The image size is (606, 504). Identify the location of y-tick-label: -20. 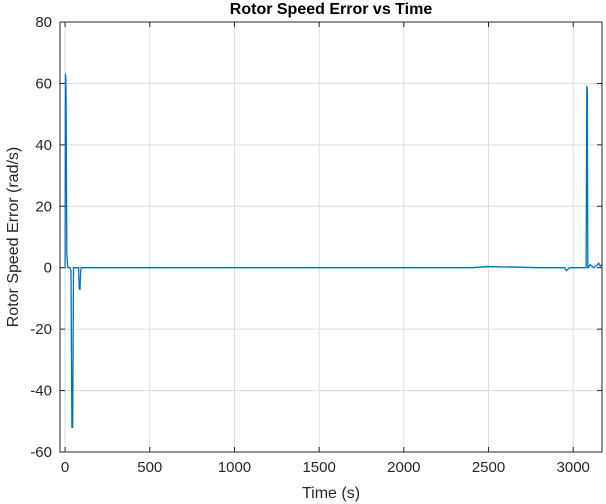
(41, 329).